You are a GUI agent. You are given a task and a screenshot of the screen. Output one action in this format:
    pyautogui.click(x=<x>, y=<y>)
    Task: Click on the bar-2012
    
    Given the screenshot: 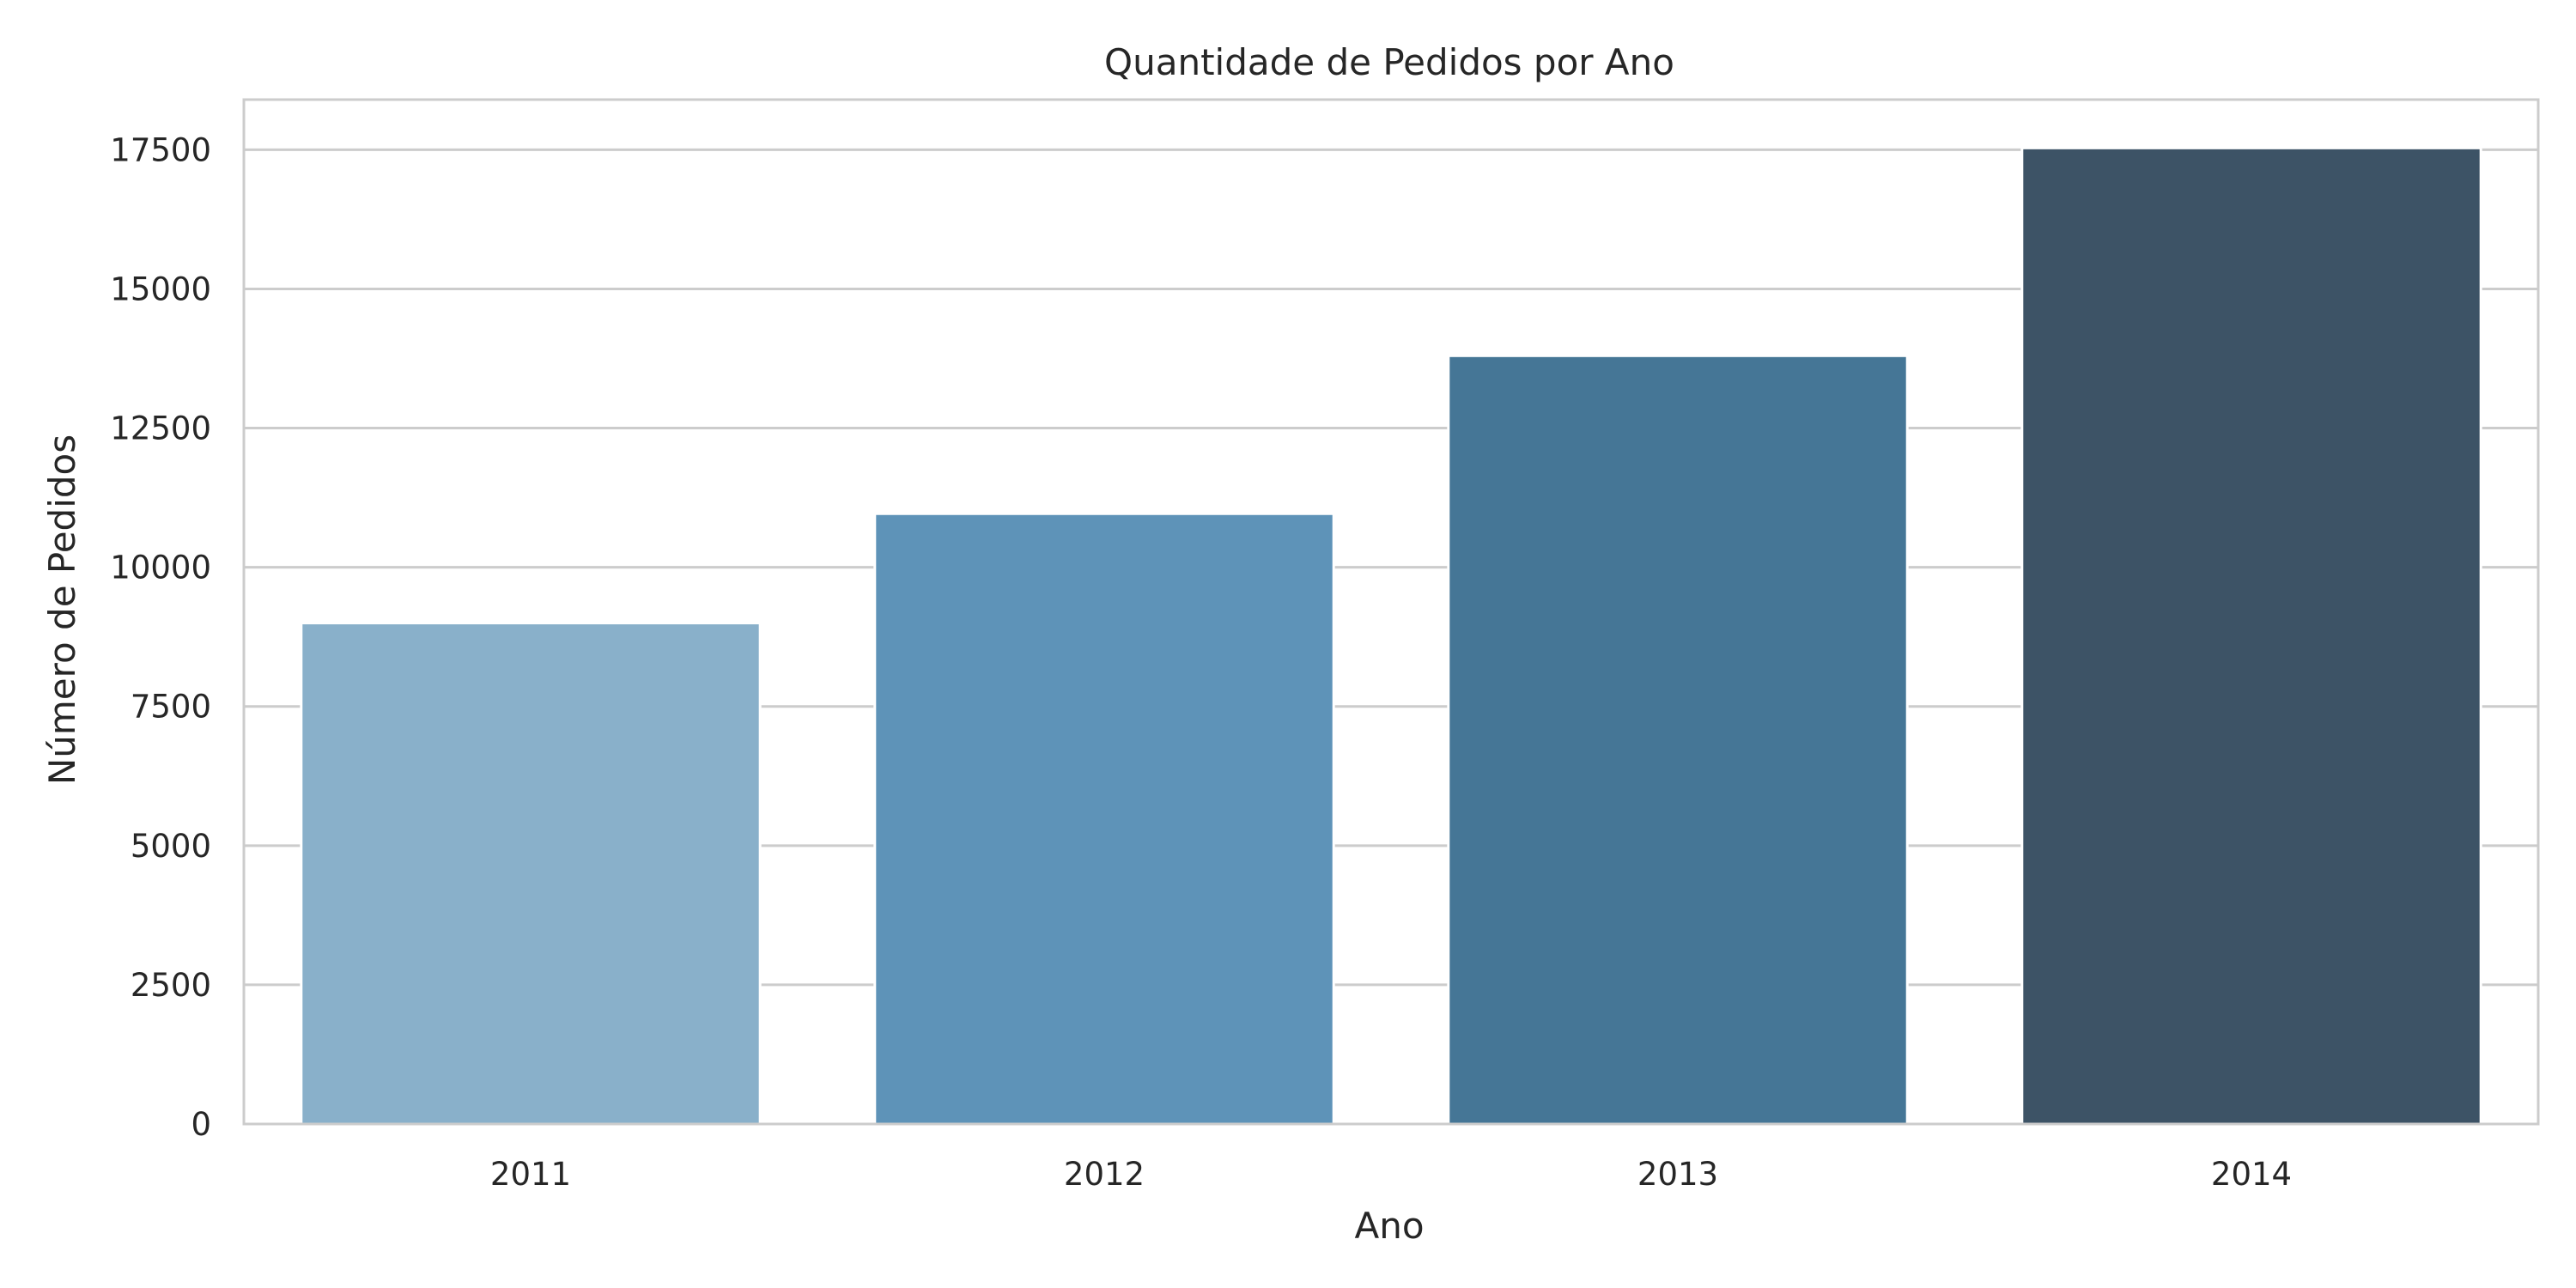 What is the action you would take?
    pyautogui.click(x=1104, y=819)
    